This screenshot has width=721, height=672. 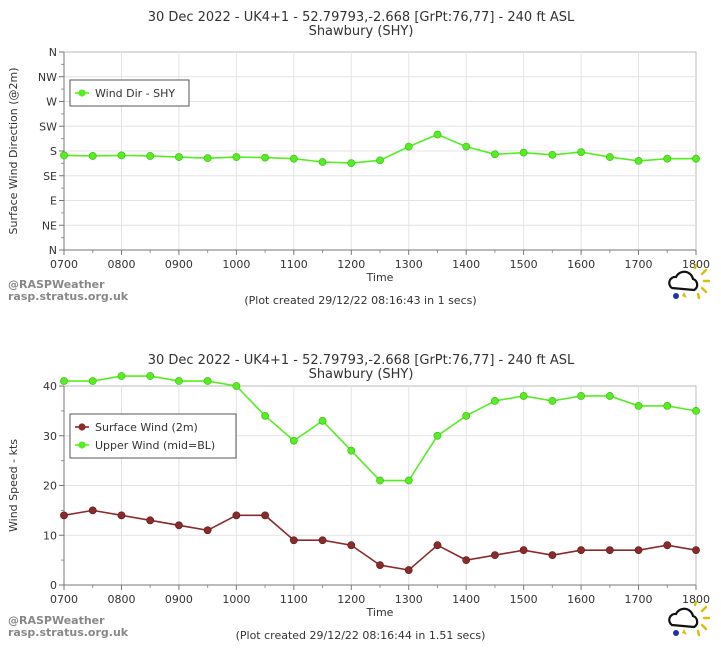 What do you see at coordinates (689, 619) in the screenshot?
I see `rasp-logo-icon` at bounding box center [689, 619].